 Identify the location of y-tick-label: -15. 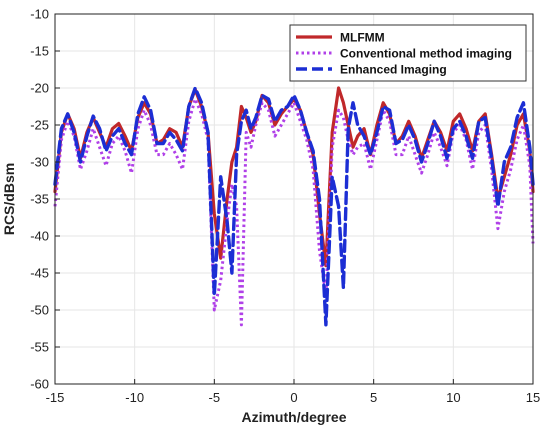
(39, 51).